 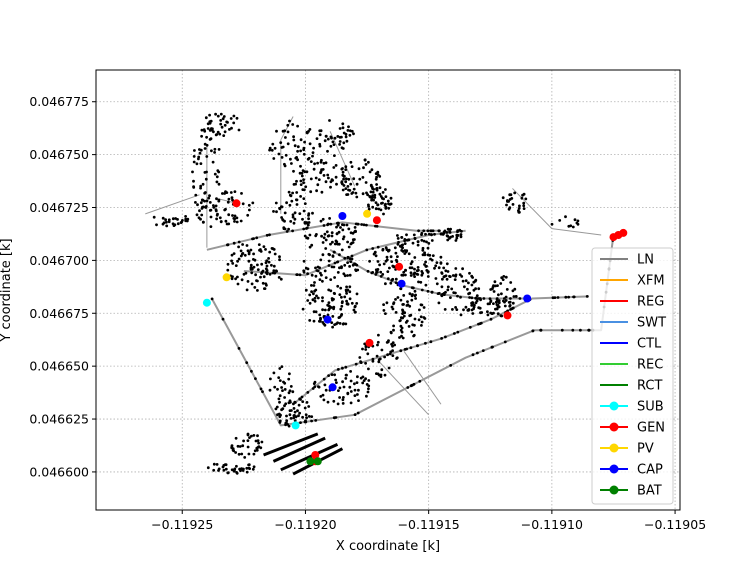 I want to click on y-tick-label: 0.046625, so click(x=59, y=419).